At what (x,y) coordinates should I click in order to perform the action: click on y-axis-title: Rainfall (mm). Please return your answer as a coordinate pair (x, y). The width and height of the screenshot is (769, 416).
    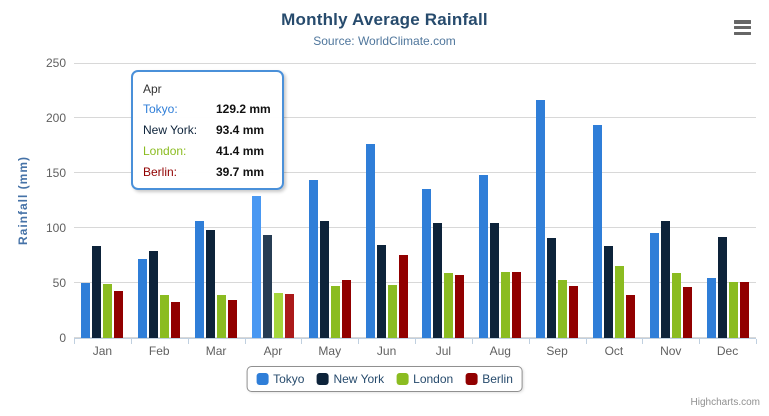
    Looking at the image, I should click on (23, 201).